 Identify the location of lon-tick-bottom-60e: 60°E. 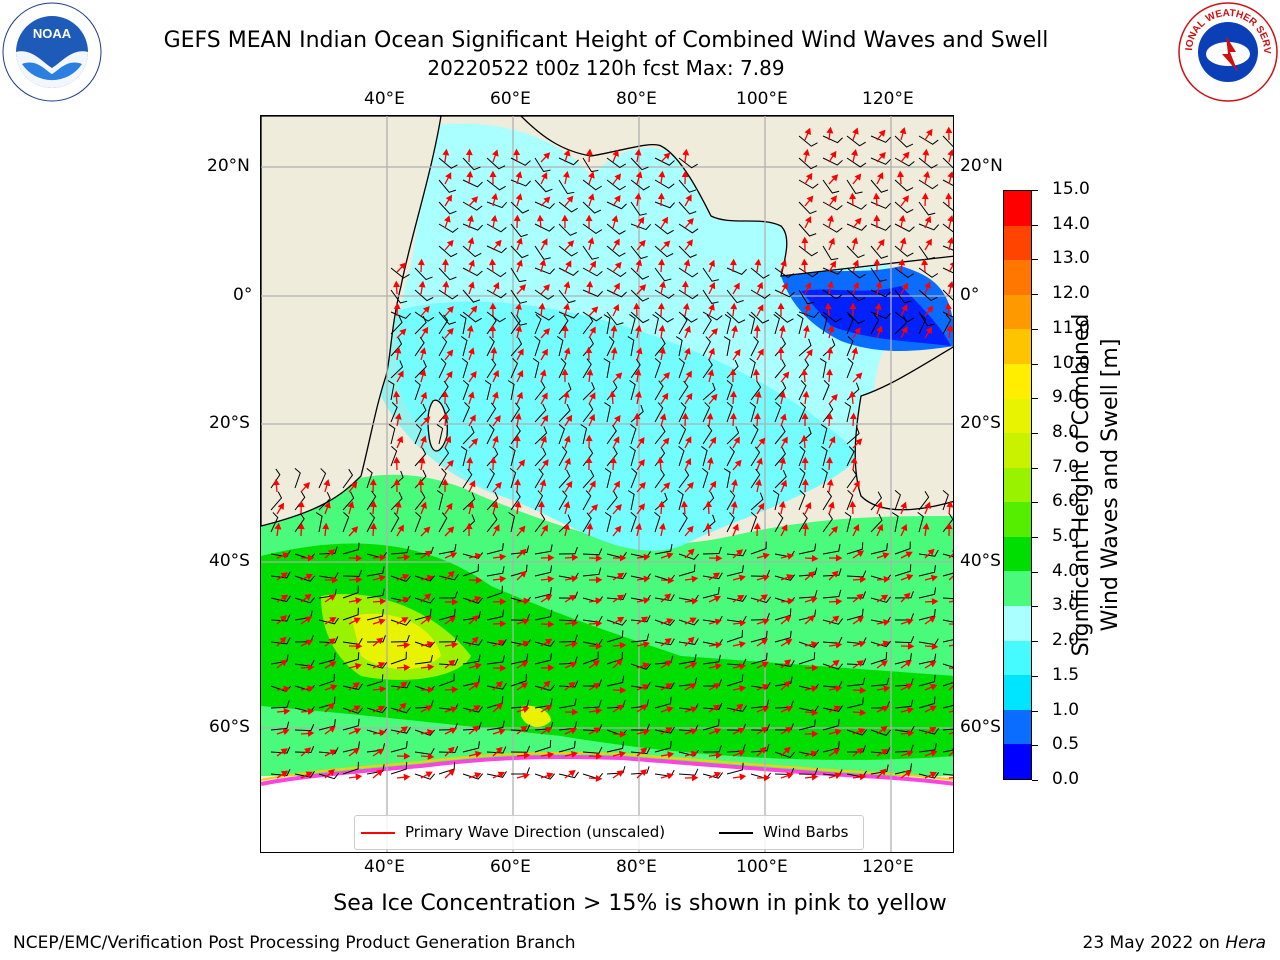
(510, 867).